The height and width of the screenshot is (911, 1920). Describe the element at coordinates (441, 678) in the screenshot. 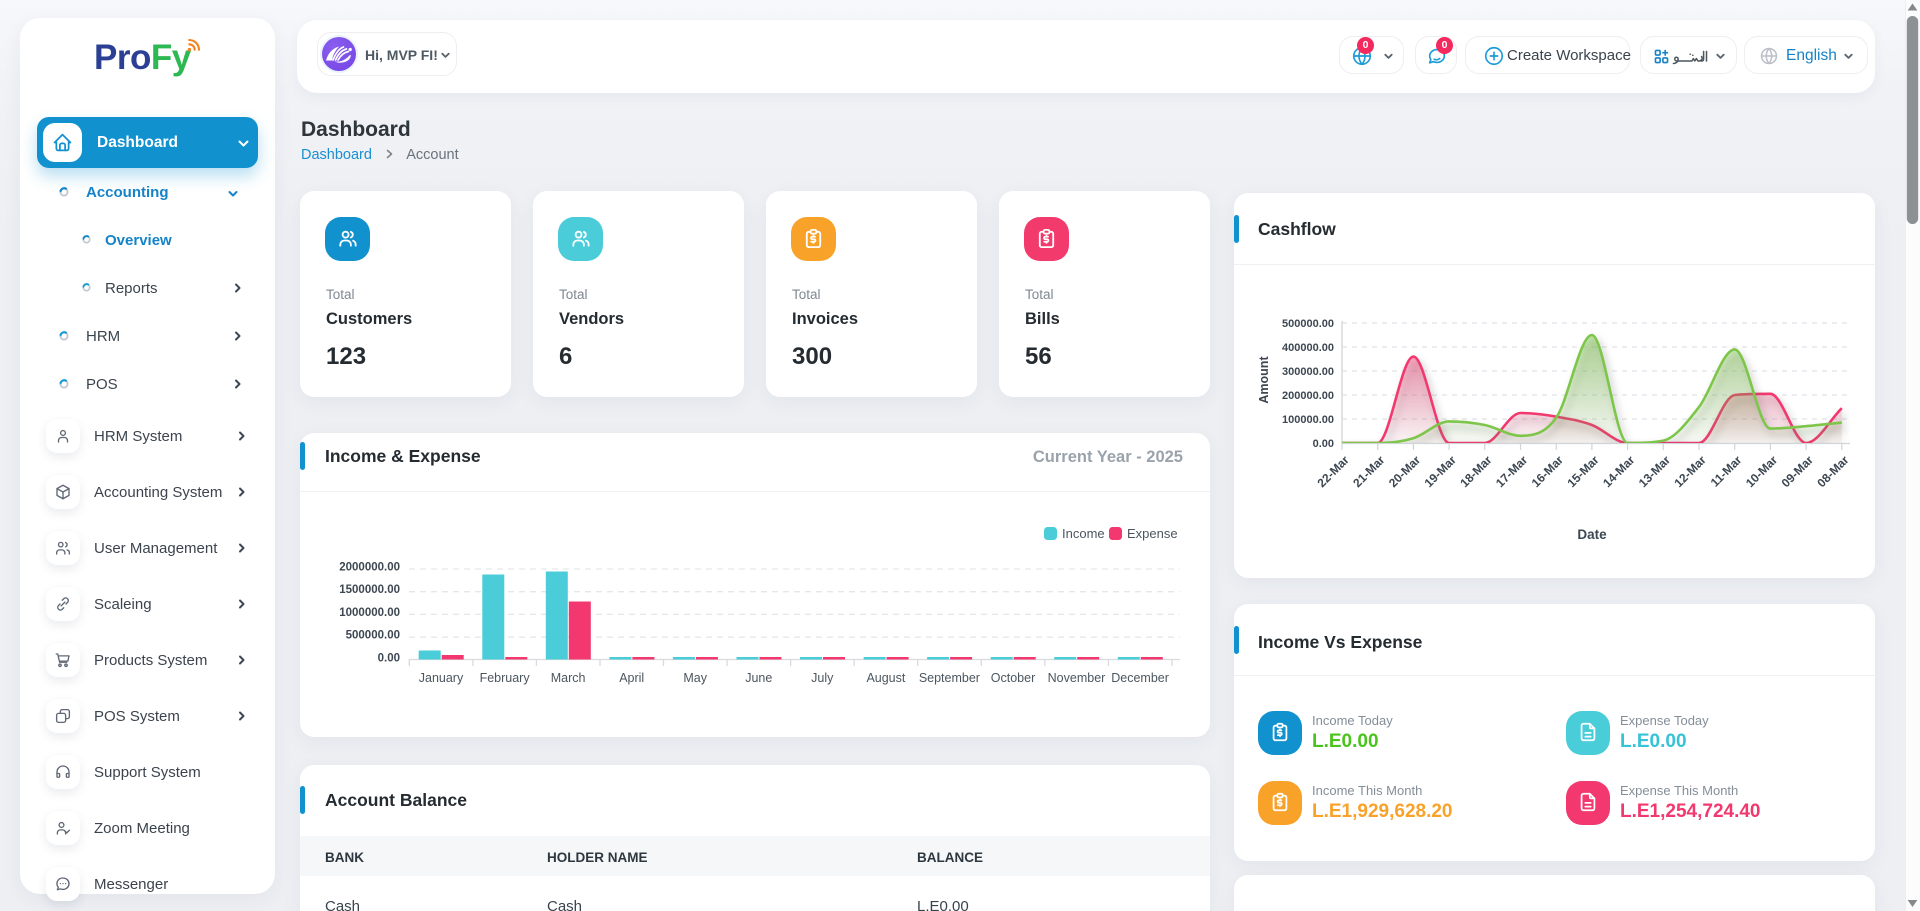

I see `svg-text: January` at that location.